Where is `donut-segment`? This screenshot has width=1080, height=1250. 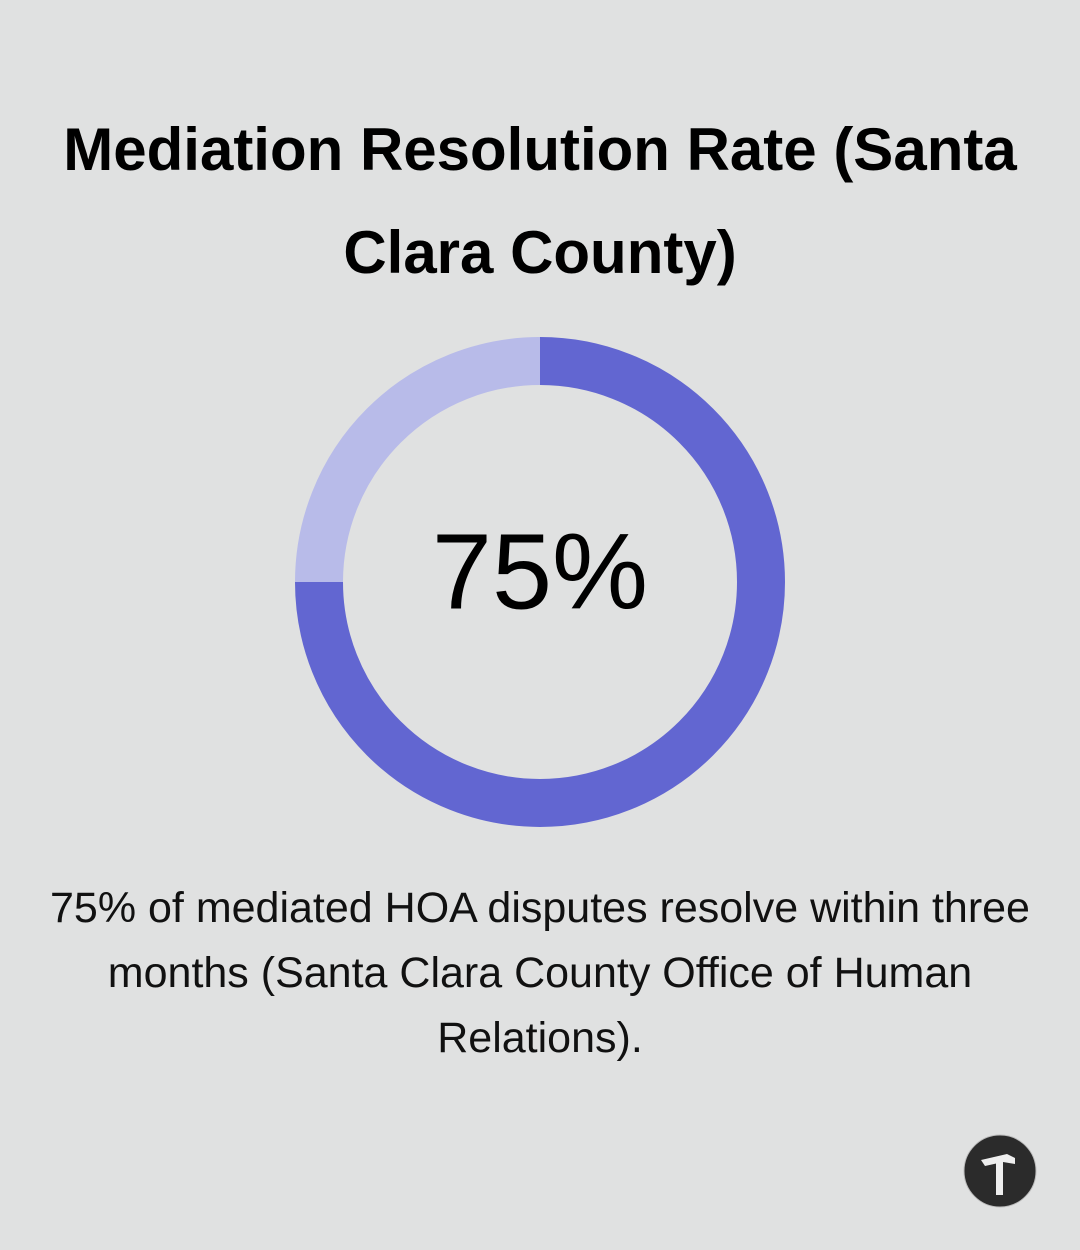
donut-segment is located at coordinates (418, 460).